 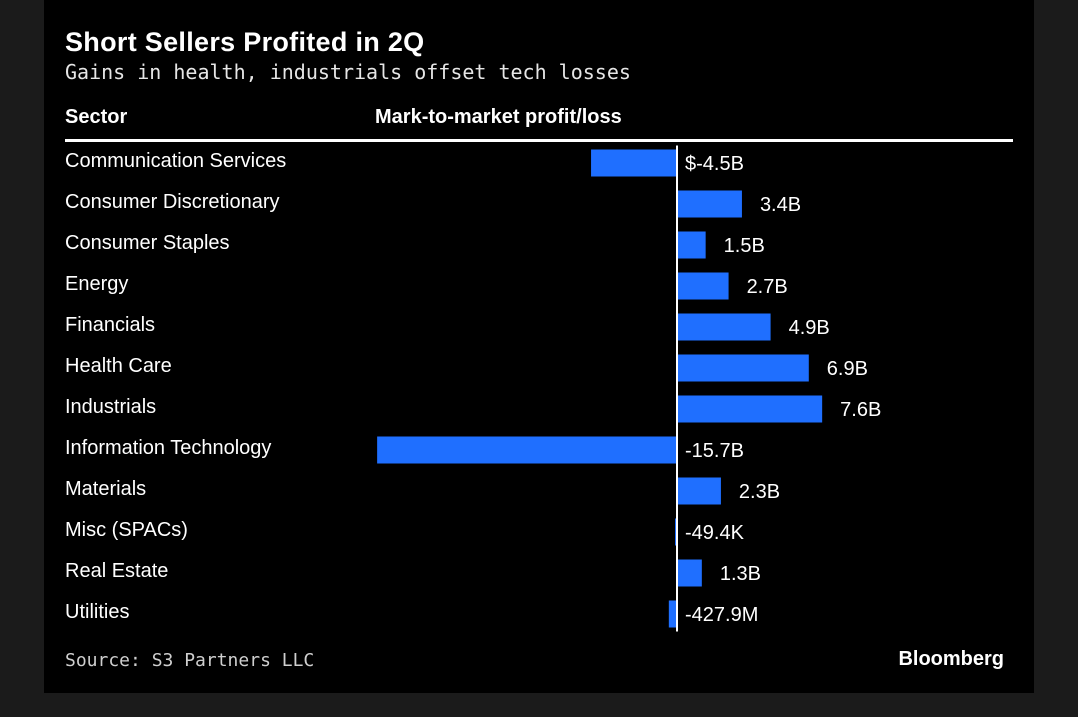 What do you see at coordinates (110, 325) in the screenshot?
I see `category-label-financials: Financials` at bounding box center [110, 325].